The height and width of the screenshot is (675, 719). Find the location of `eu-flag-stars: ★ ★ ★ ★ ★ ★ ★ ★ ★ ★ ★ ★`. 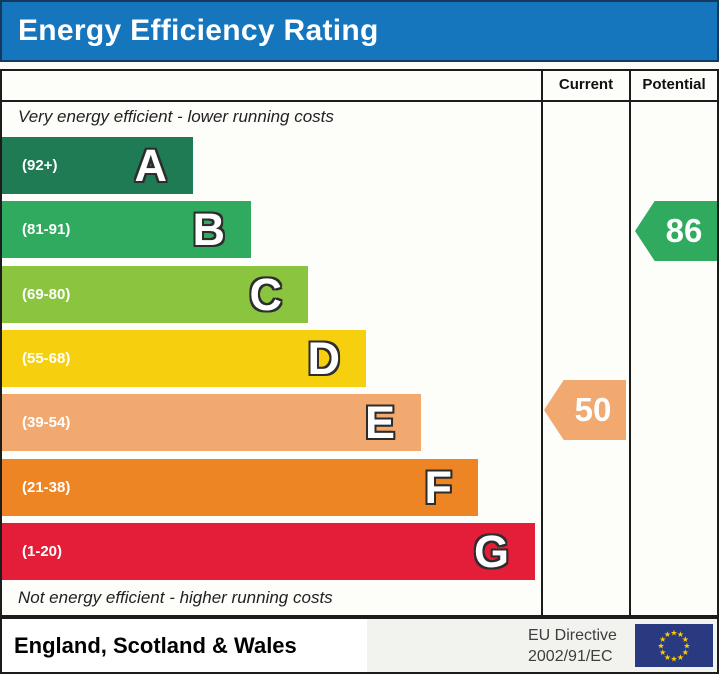

eu-flag-stars: ★ ★ ★ ★ ★ ★ ★ ★ ★ ★ ★ ★ is located at coordinates (673, 646).